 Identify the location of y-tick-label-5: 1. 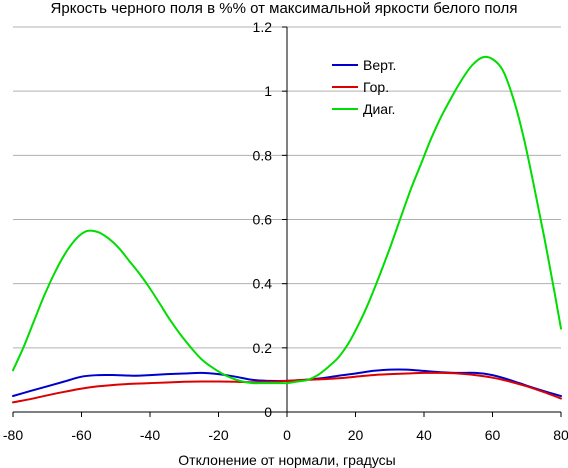
(268, 91).